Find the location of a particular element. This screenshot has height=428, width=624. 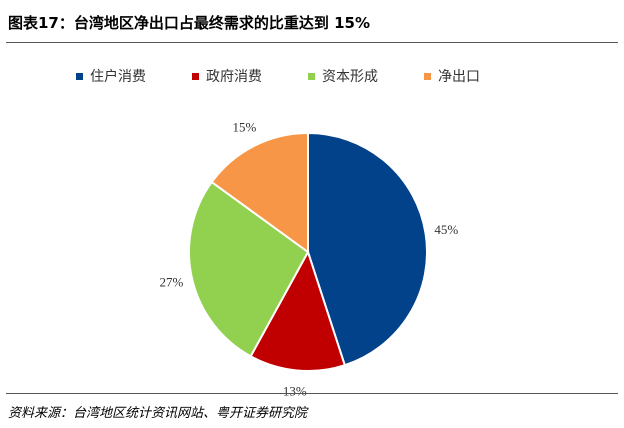

legend-item-capital: 资本形成 is located at coordinates (343, 76).